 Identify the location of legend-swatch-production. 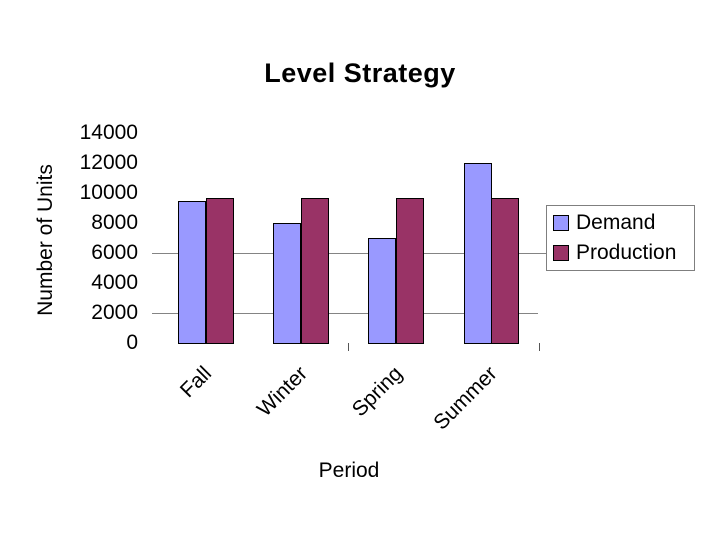
(561, 253).